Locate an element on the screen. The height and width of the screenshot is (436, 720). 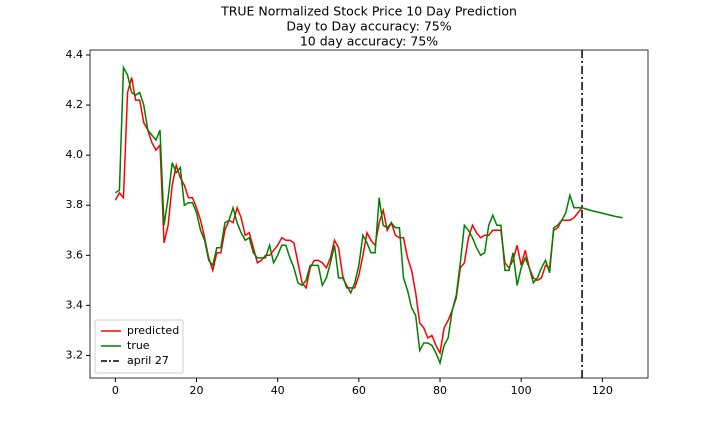
legend-label: april 27 is located at coordinates (148, 360).